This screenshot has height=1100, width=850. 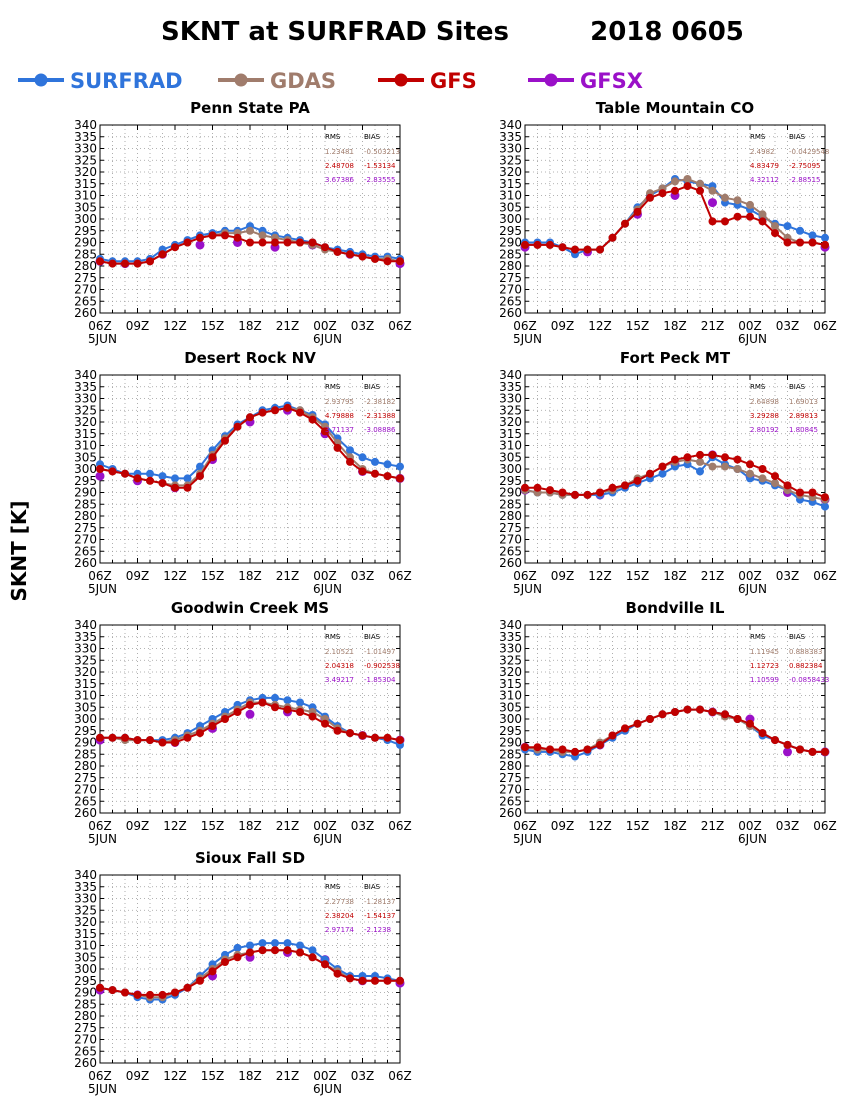 What do you see at coordinates (611, 81) in the screenshot?
I see `legend-label-gfsx: GFSX` at bounding box center [611, 81].